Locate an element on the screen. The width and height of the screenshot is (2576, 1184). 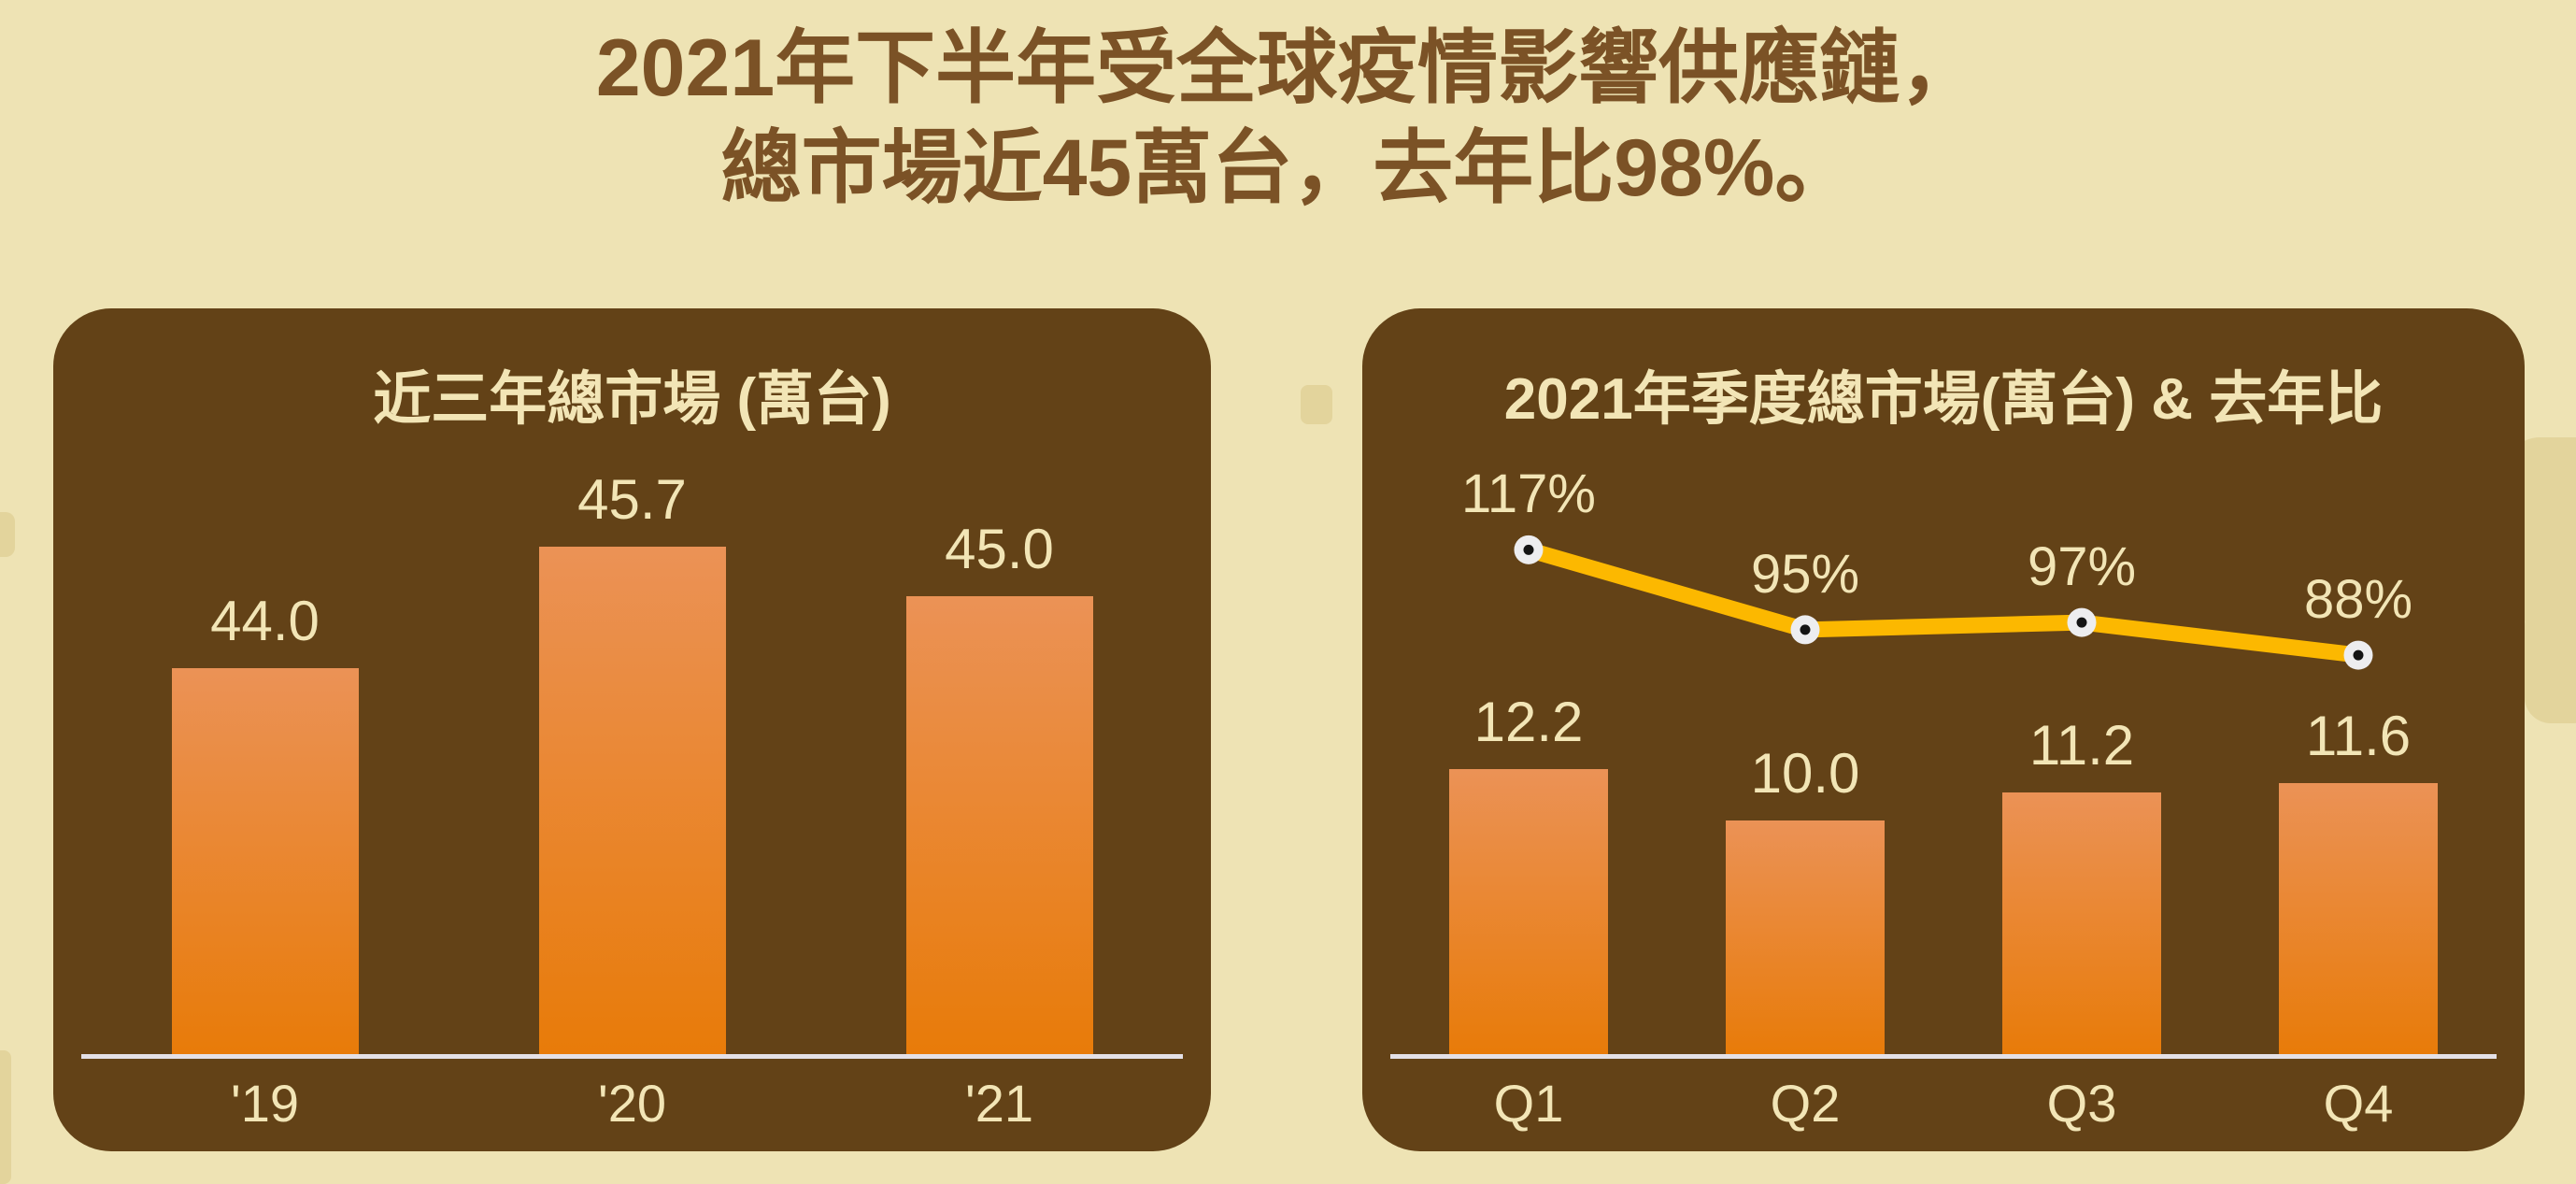
x-axis-label: Q4 is located at coordinates (2358, 1103).